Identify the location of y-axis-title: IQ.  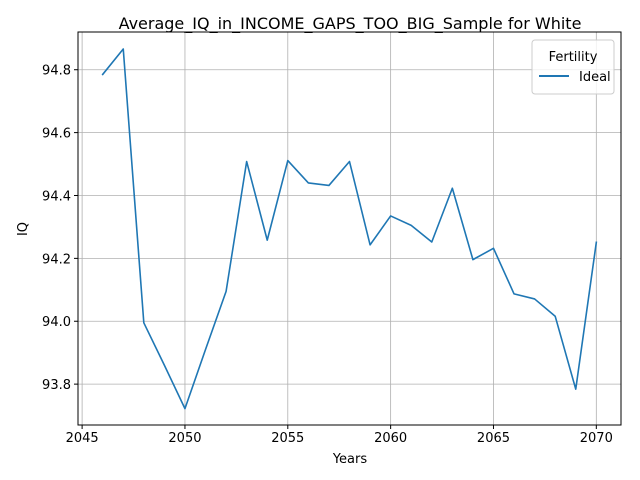
(23, 229).